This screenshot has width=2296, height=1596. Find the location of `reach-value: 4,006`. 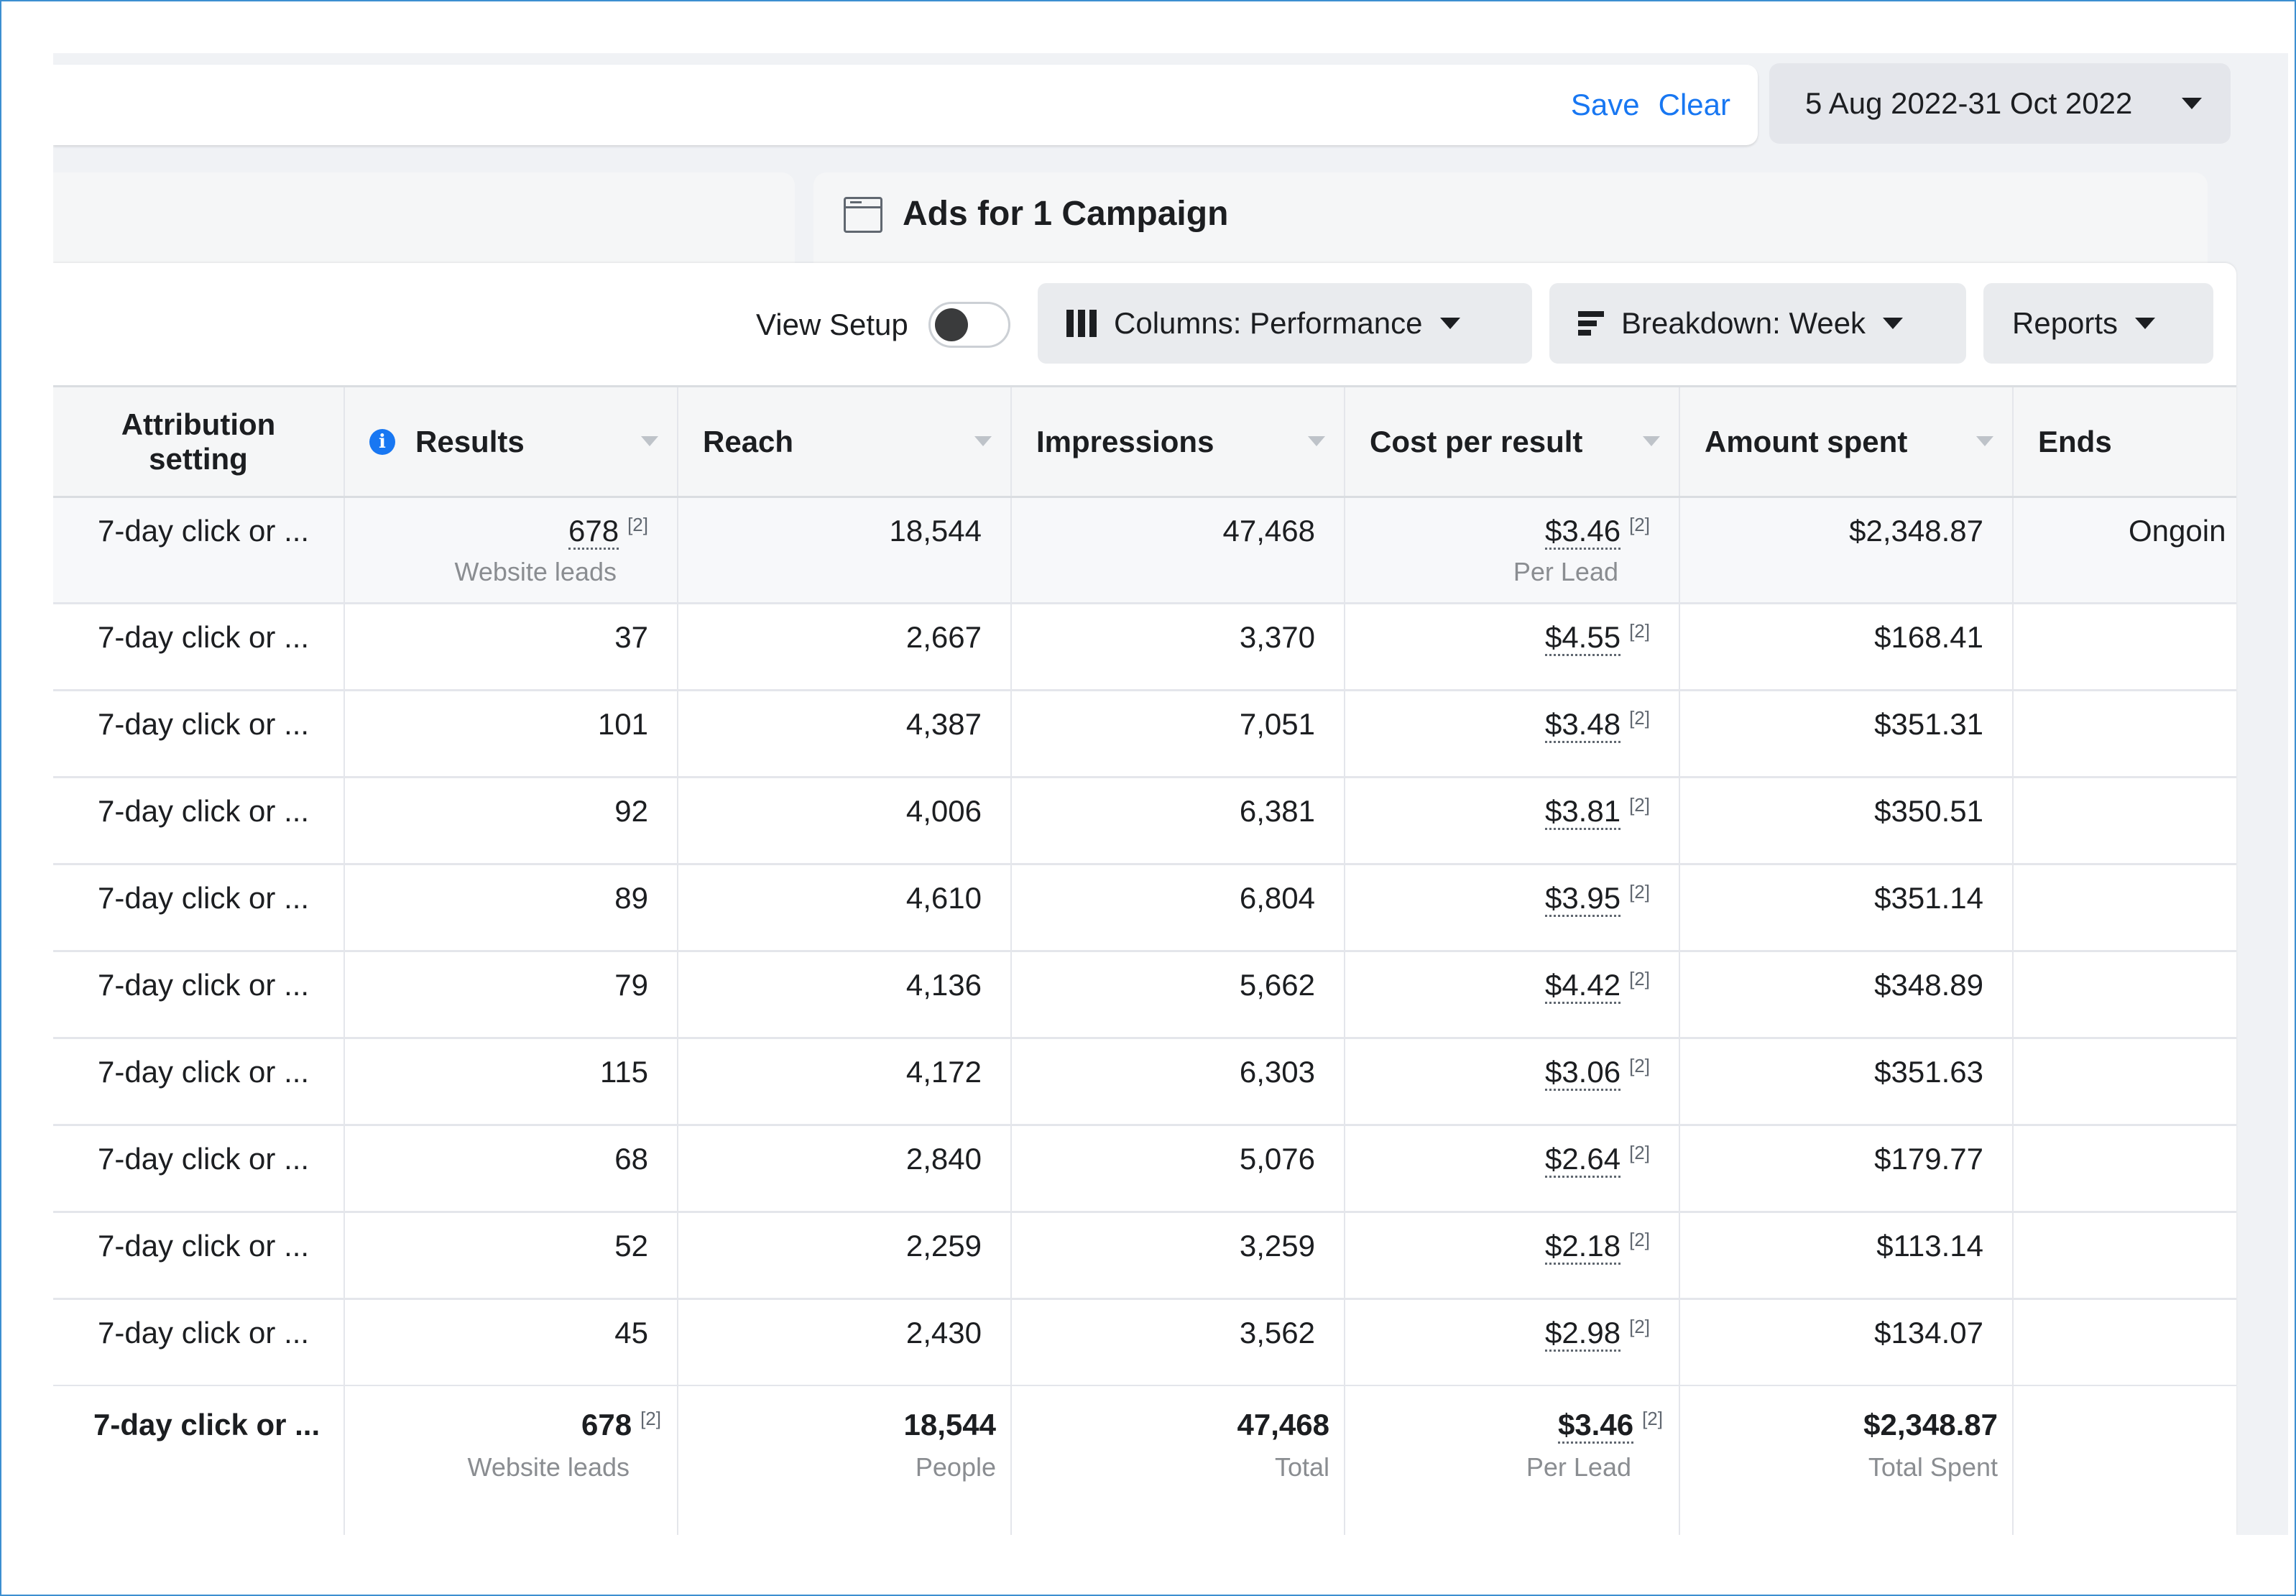

reach-value: 4,006 is located at coordinates (943, 811).